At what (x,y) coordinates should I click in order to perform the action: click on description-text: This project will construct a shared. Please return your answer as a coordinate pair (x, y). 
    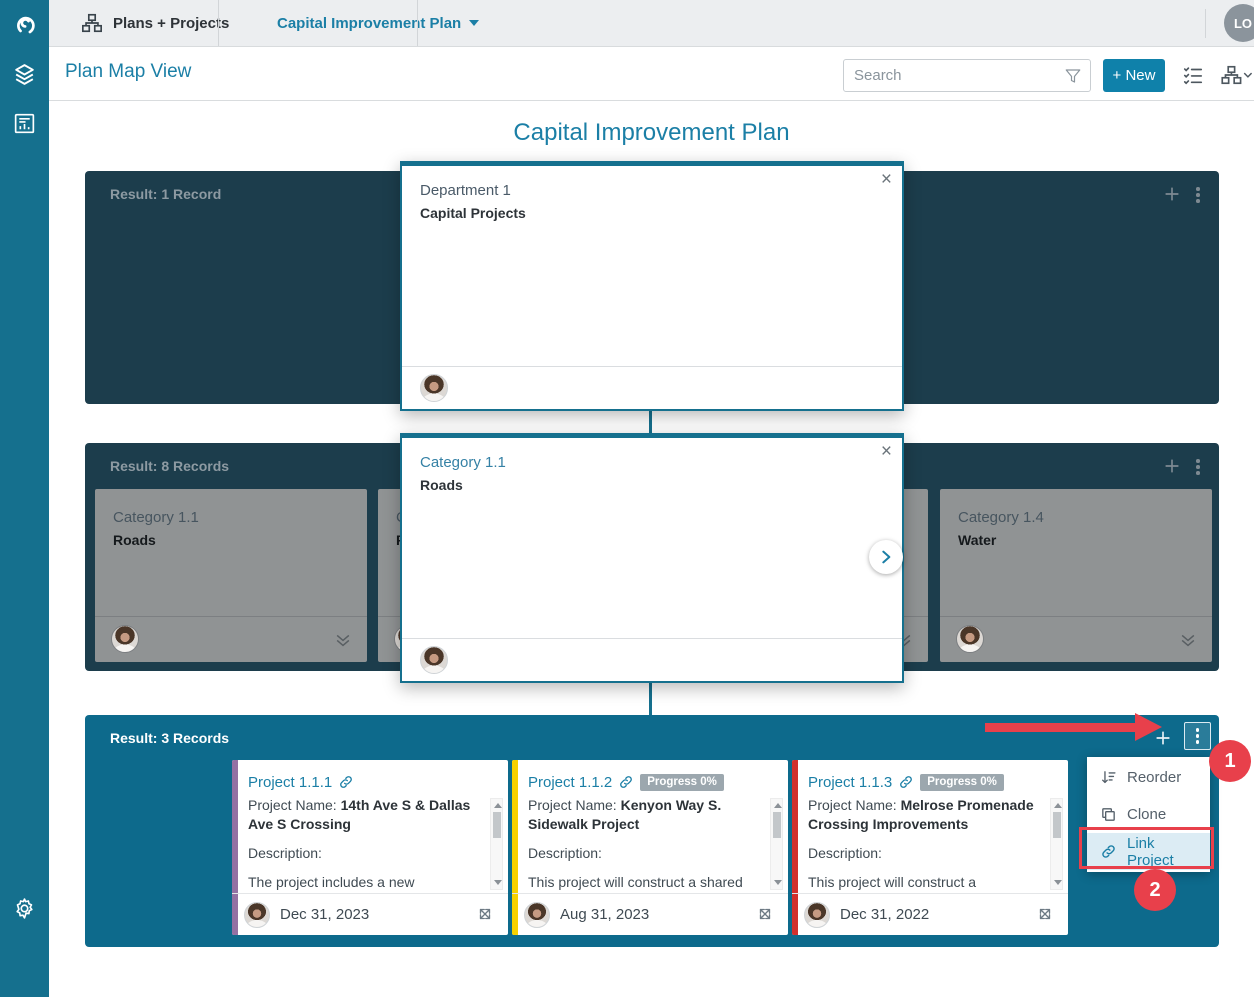
    Looking at the image, I should click on (635, 882).